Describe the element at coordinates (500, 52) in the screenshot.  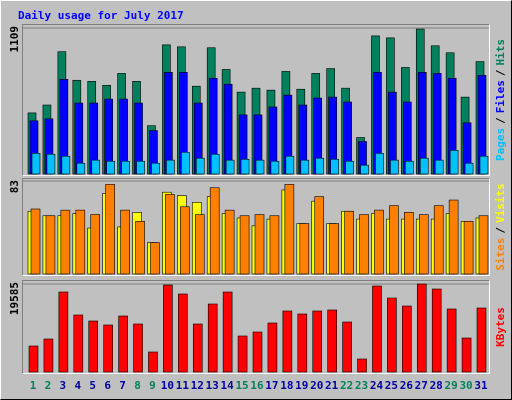
I see `legend-entry: Hits` at that location.